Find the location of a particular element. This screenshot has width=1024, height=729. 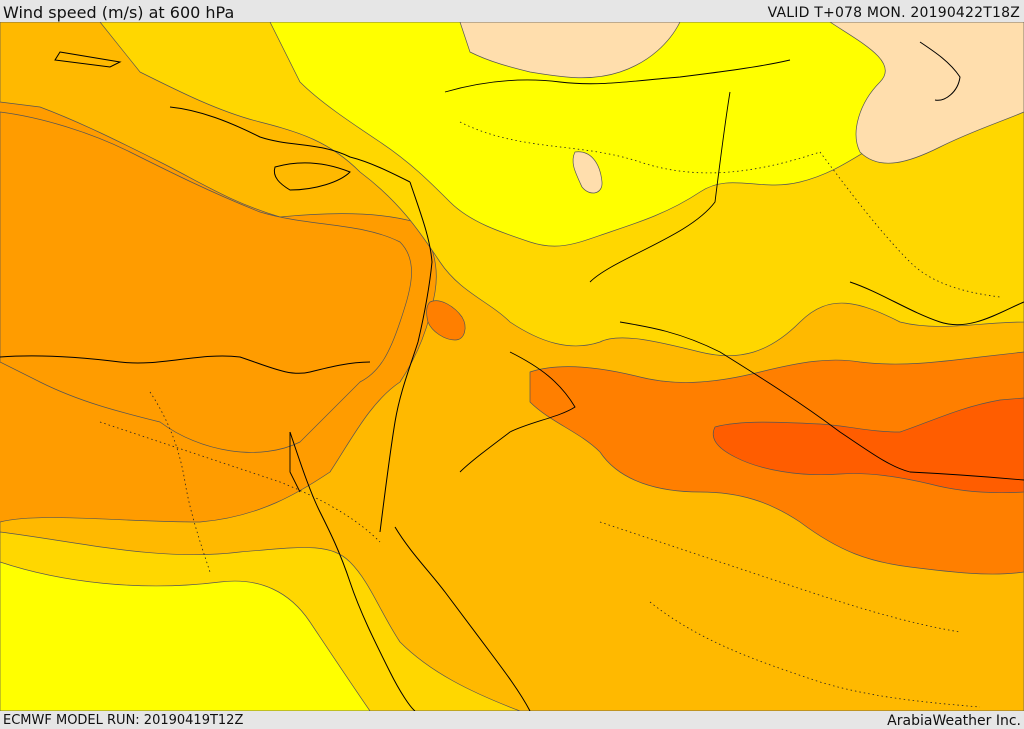

caspian-west is located at coordinates (940, 71).